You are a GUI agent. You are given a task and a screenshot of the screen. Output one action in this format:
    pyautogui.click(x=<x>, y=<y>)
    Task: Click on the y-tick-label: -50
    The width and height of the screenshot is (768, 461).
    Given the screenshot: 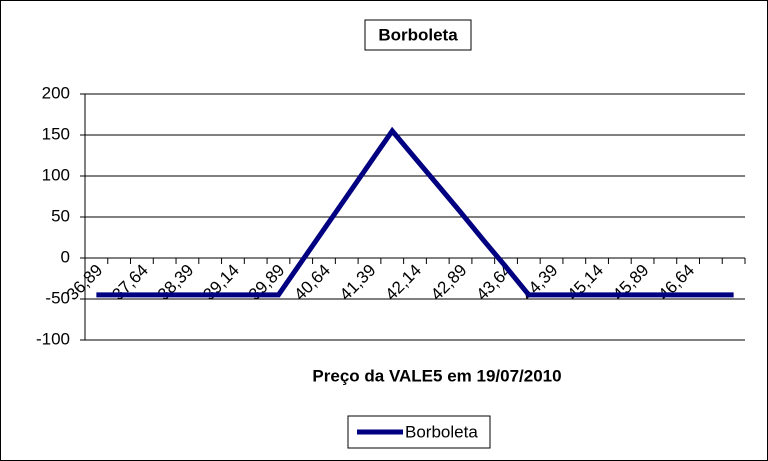 What is the action you would take?
    pyautogui.click(x=57, y=297)
    